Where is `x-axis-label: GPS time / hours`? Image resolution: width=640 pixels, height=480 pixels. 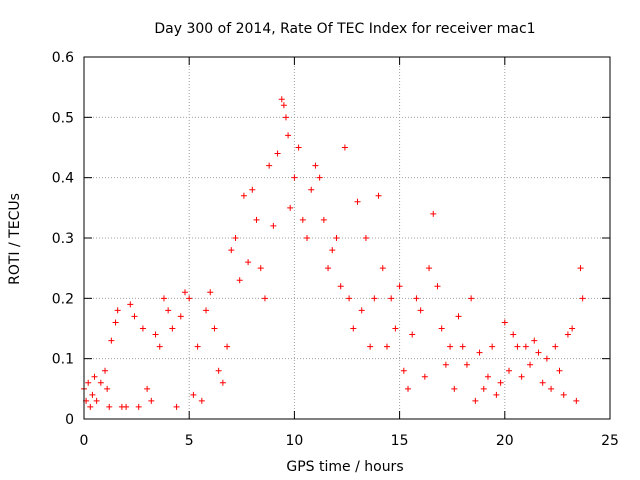
x-axis-label: GPS time / hours is located at coordinates (344, 467).